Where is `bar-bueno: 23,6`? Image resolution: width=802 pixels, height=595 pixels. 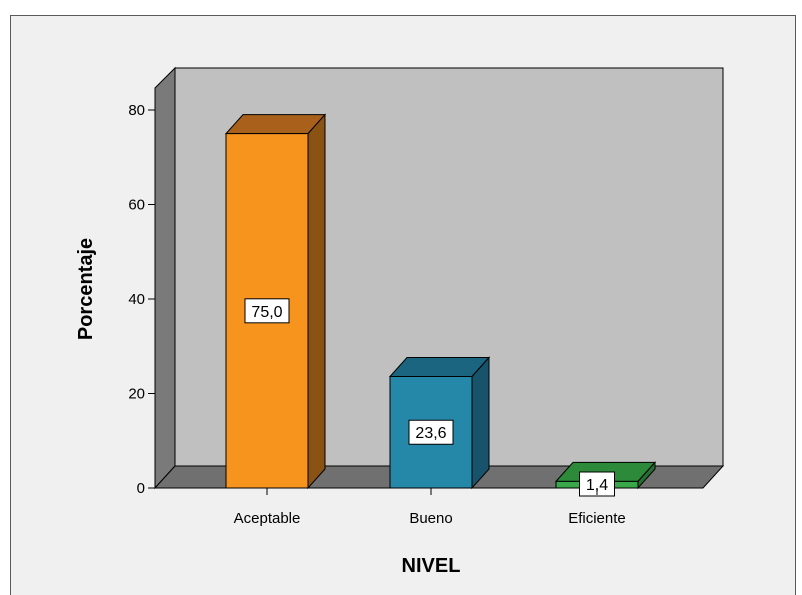
bar-bueno: 23,6 is located at coordinates (439, 423).